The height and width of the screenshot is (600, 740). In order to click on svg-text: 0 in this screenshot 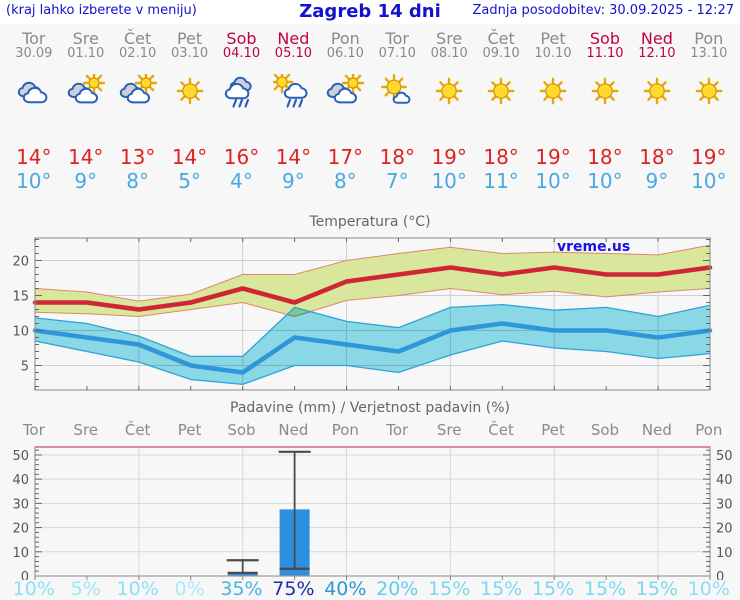, I will do `click(720, 575)`.